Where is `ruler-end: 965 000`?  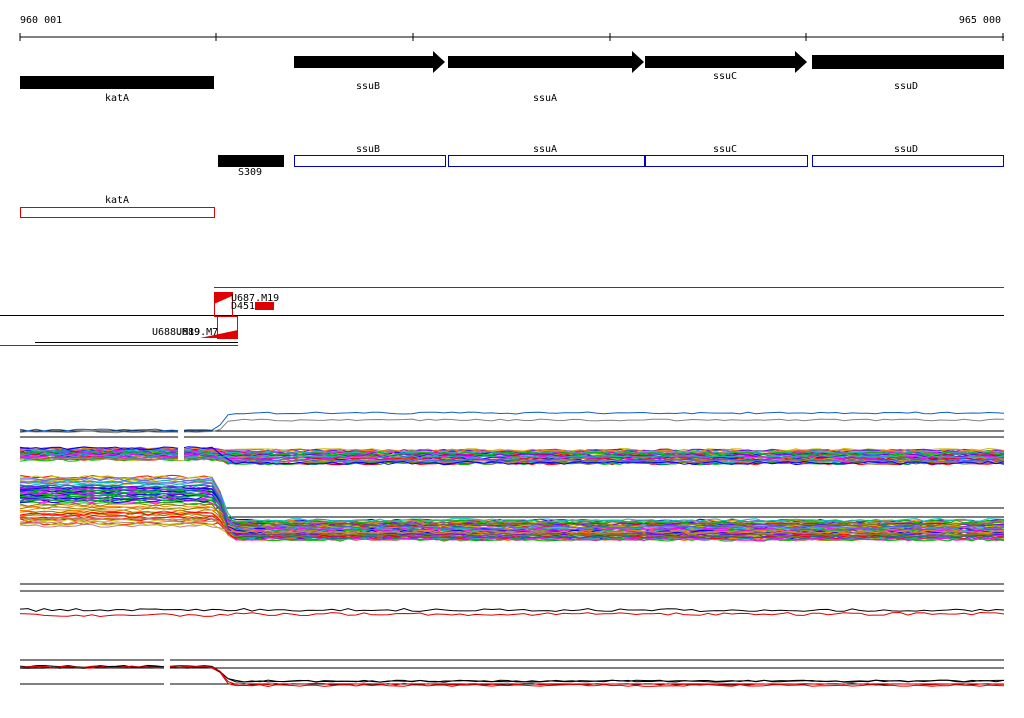 ruler-end: 965 000 is located at coordinates (980, 20).